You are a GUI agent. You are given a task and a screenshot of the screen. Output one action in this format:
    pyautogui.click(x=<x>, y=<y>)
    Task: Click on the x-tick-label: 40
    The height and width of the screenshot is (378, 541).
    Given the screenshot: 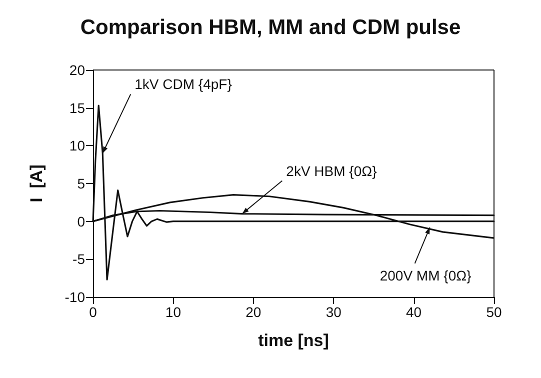 What is the action you would take?
    pyautogui.click(x=414, y=312)
    